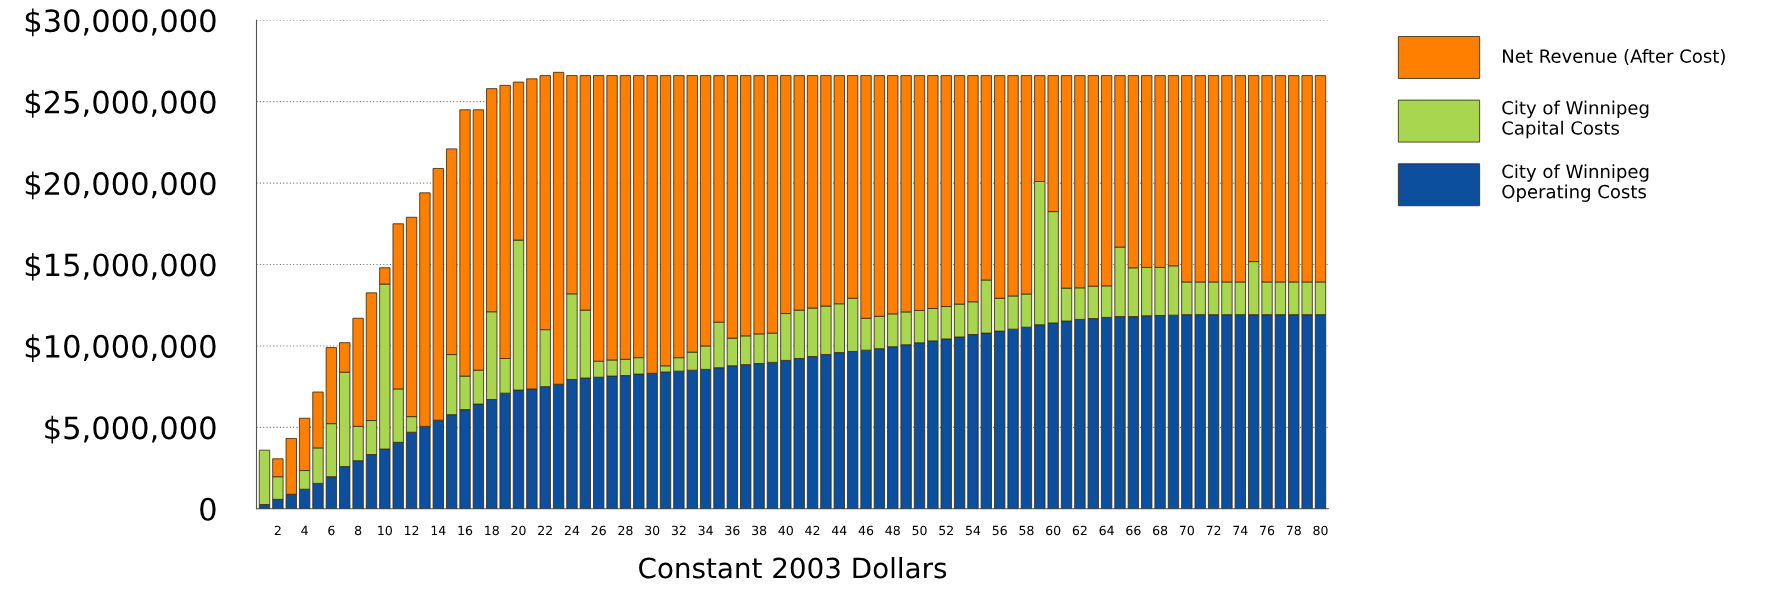 This screenshot has height=613, width=1769. I want to click on x-tick-label: 30, so click(652, 530).